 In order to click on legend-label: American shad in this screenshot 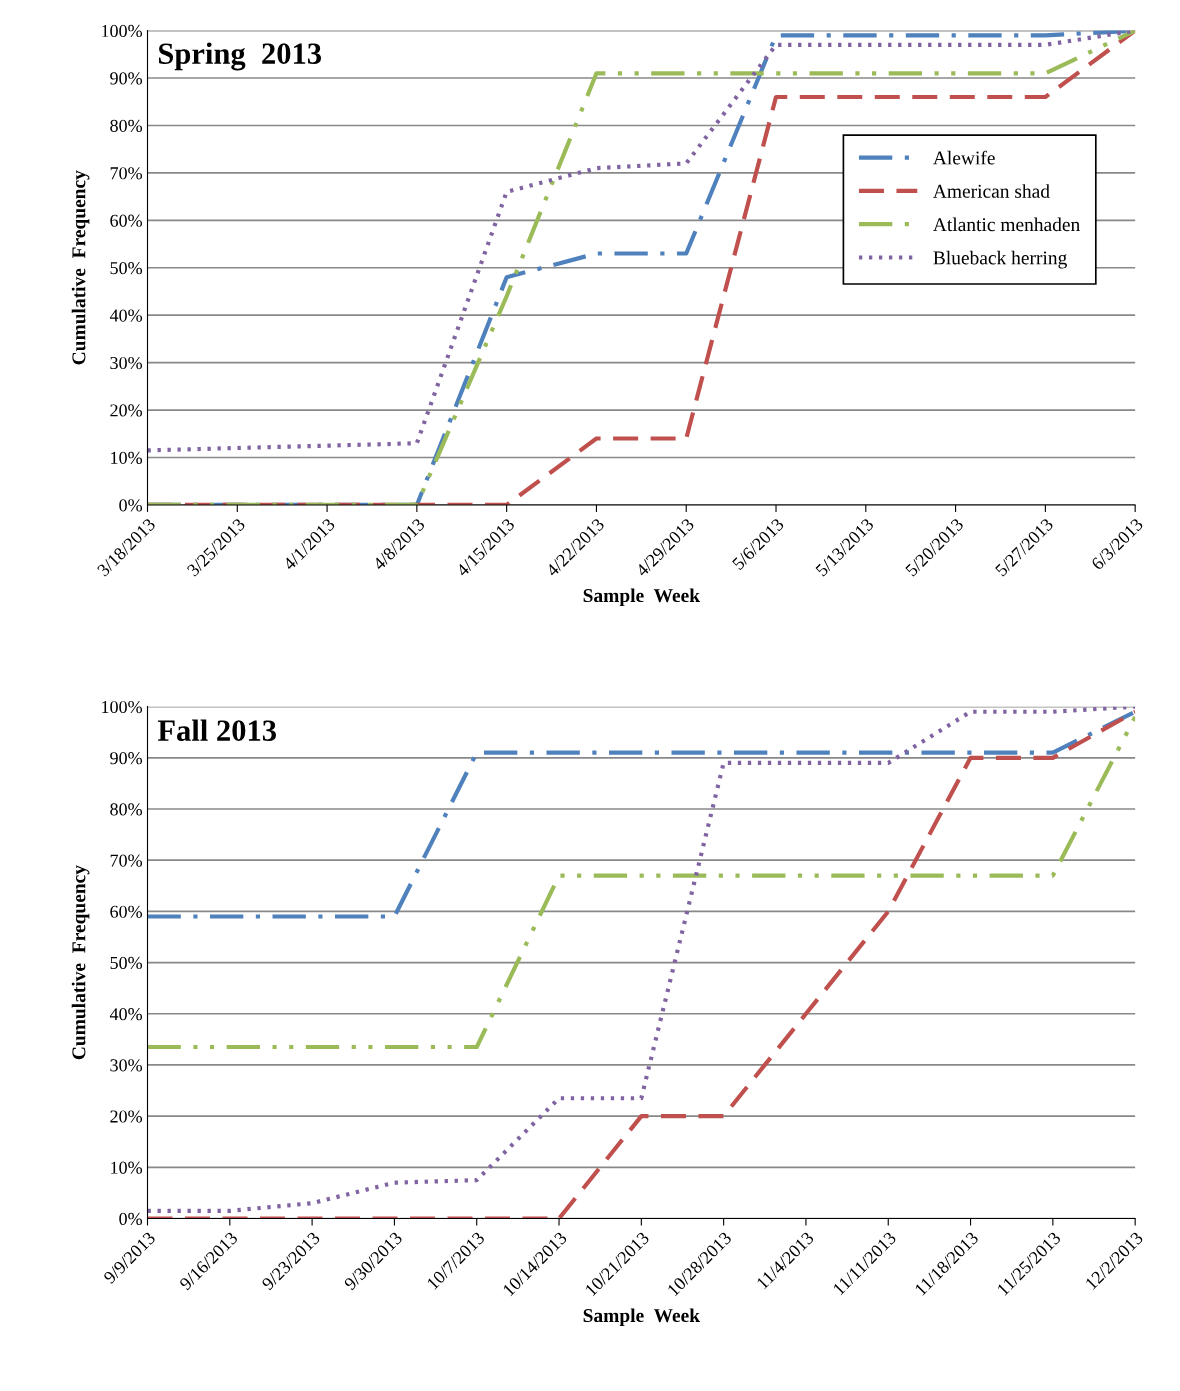, I will do `click(991, 191)`.